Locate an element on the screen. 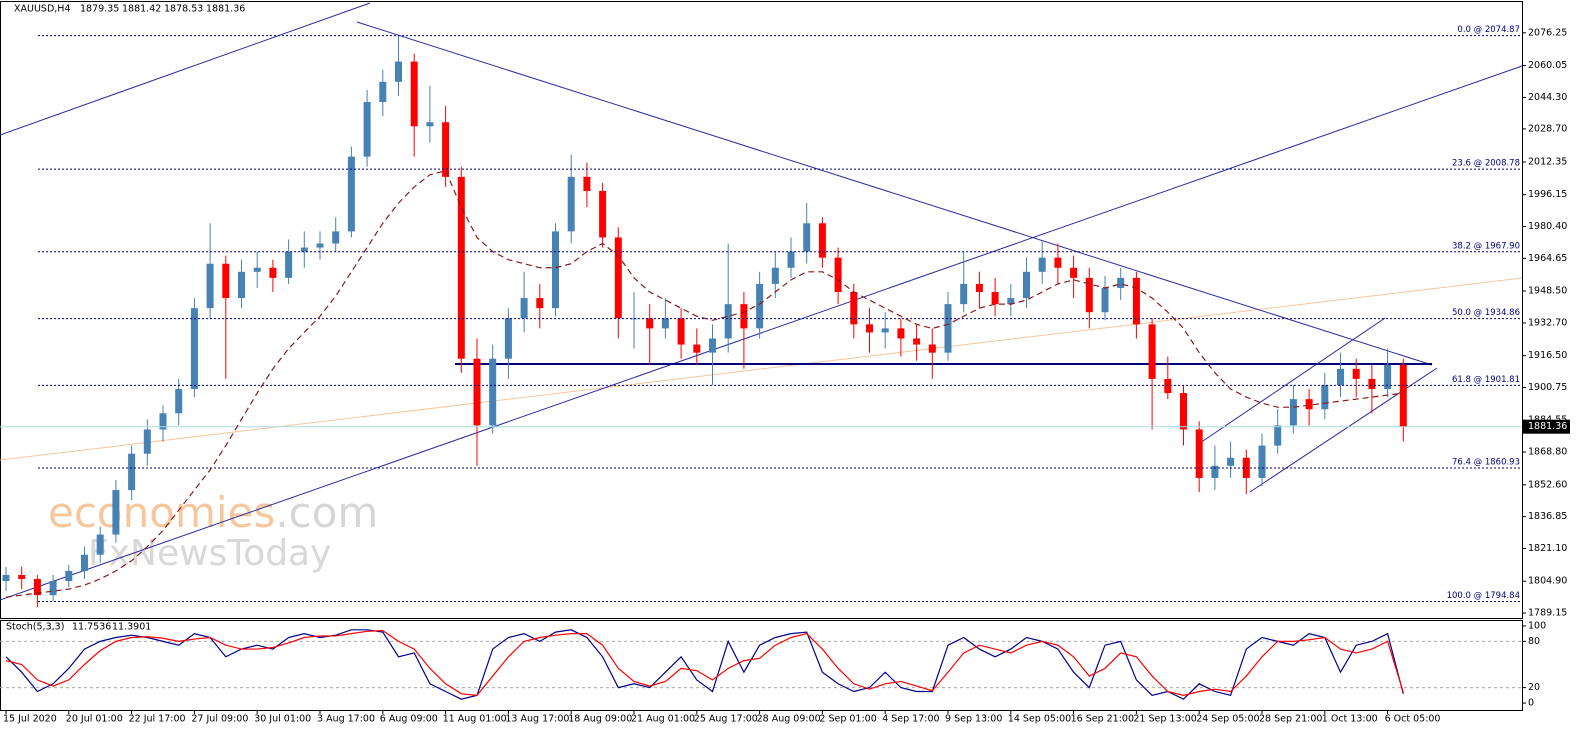 The image size is (1596, 743). watermark: economies.com FxNewsToday is located at coordinates (213, 531).